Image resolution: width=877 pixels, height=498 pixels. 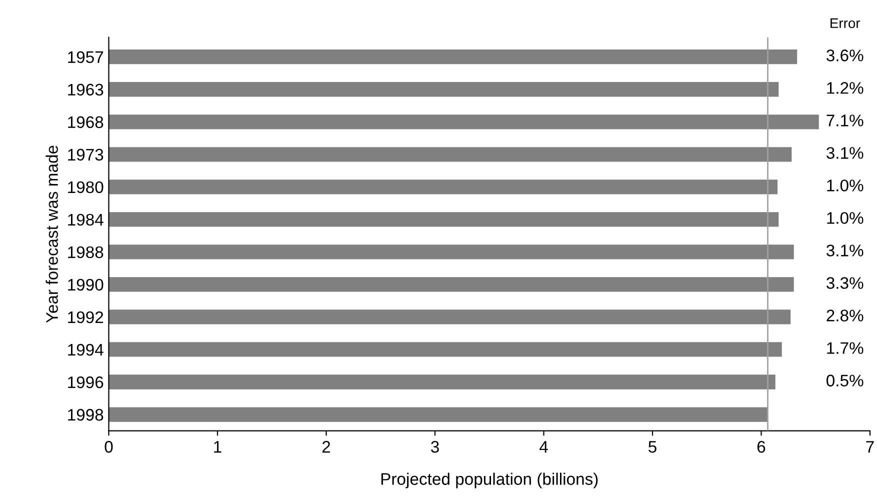 I want to click on y-tick-label: 1968, so click(x=86, y=122).